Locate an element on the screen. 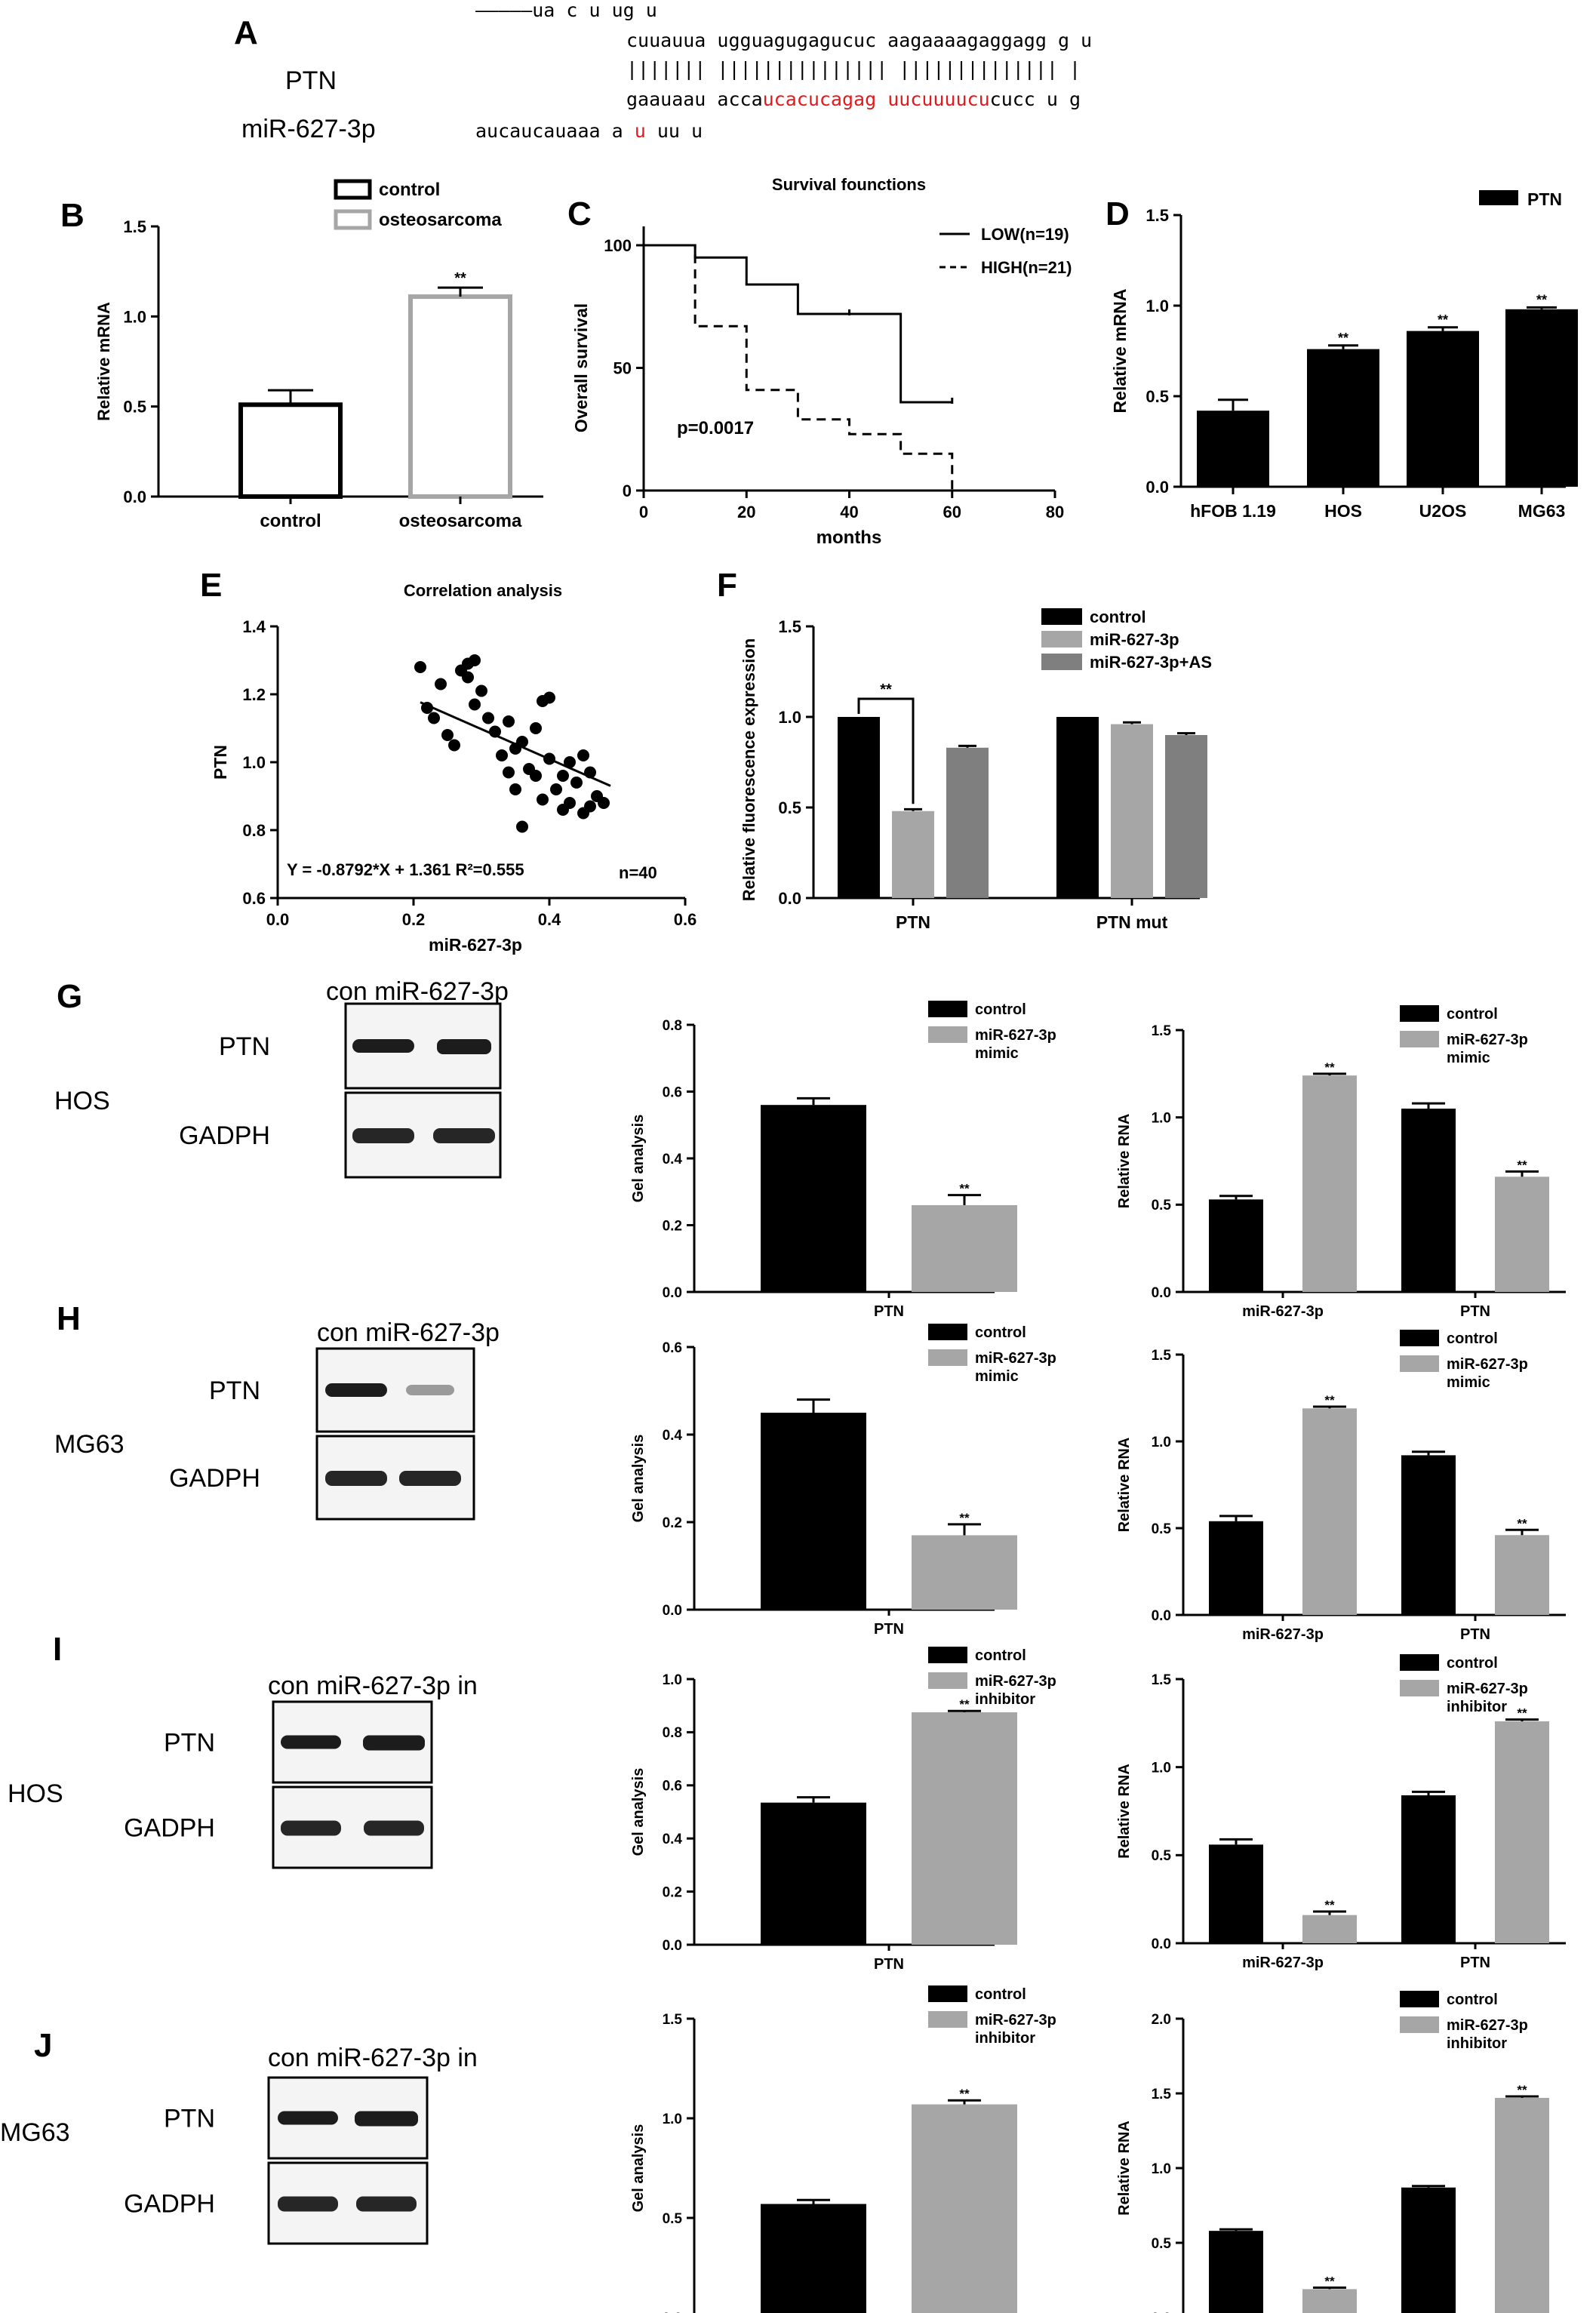  survival-curve is located at coordinates (799, 367).